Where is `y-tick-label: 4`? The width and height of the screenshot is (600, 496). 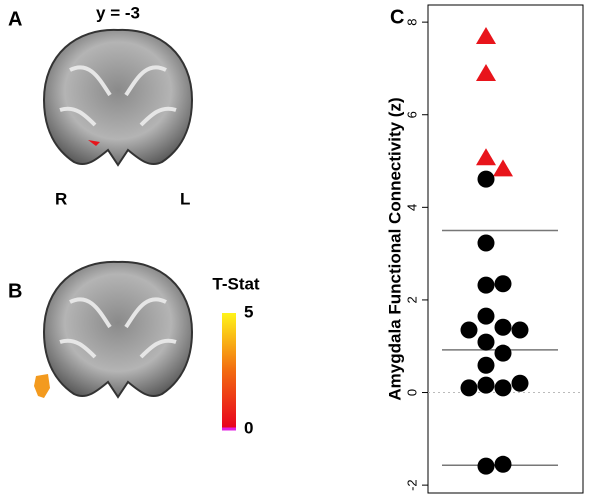
y-tick-label: 4 is located at coordinates (411, 207).